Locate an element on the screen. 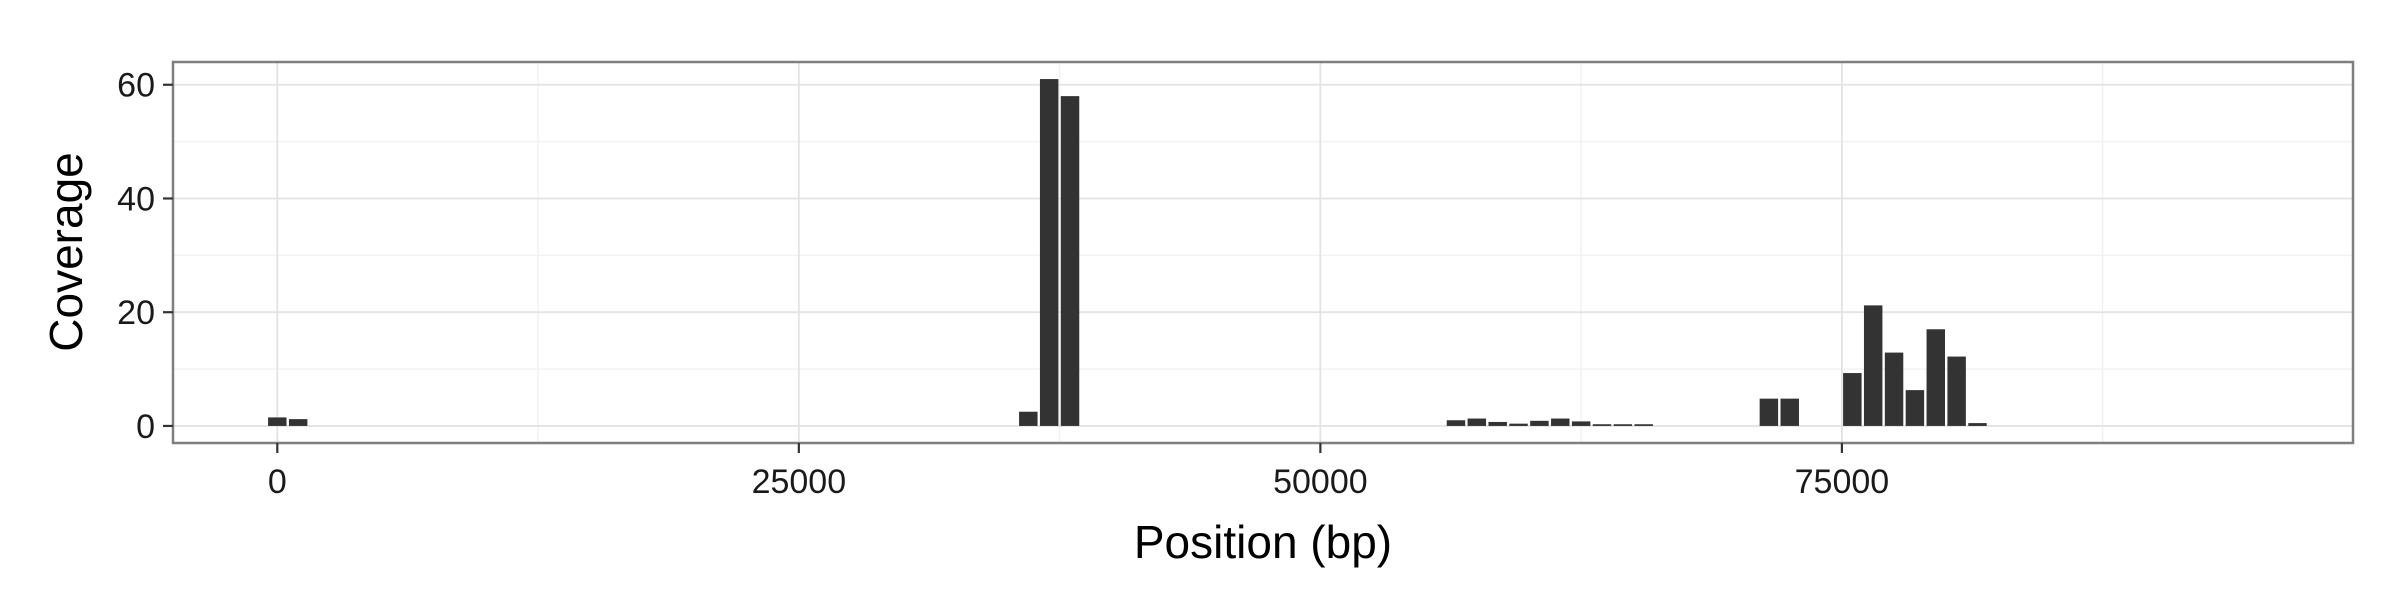  x-axis-ticks: 0 25000 50000 75000 is located at coordinates (1078, 472).